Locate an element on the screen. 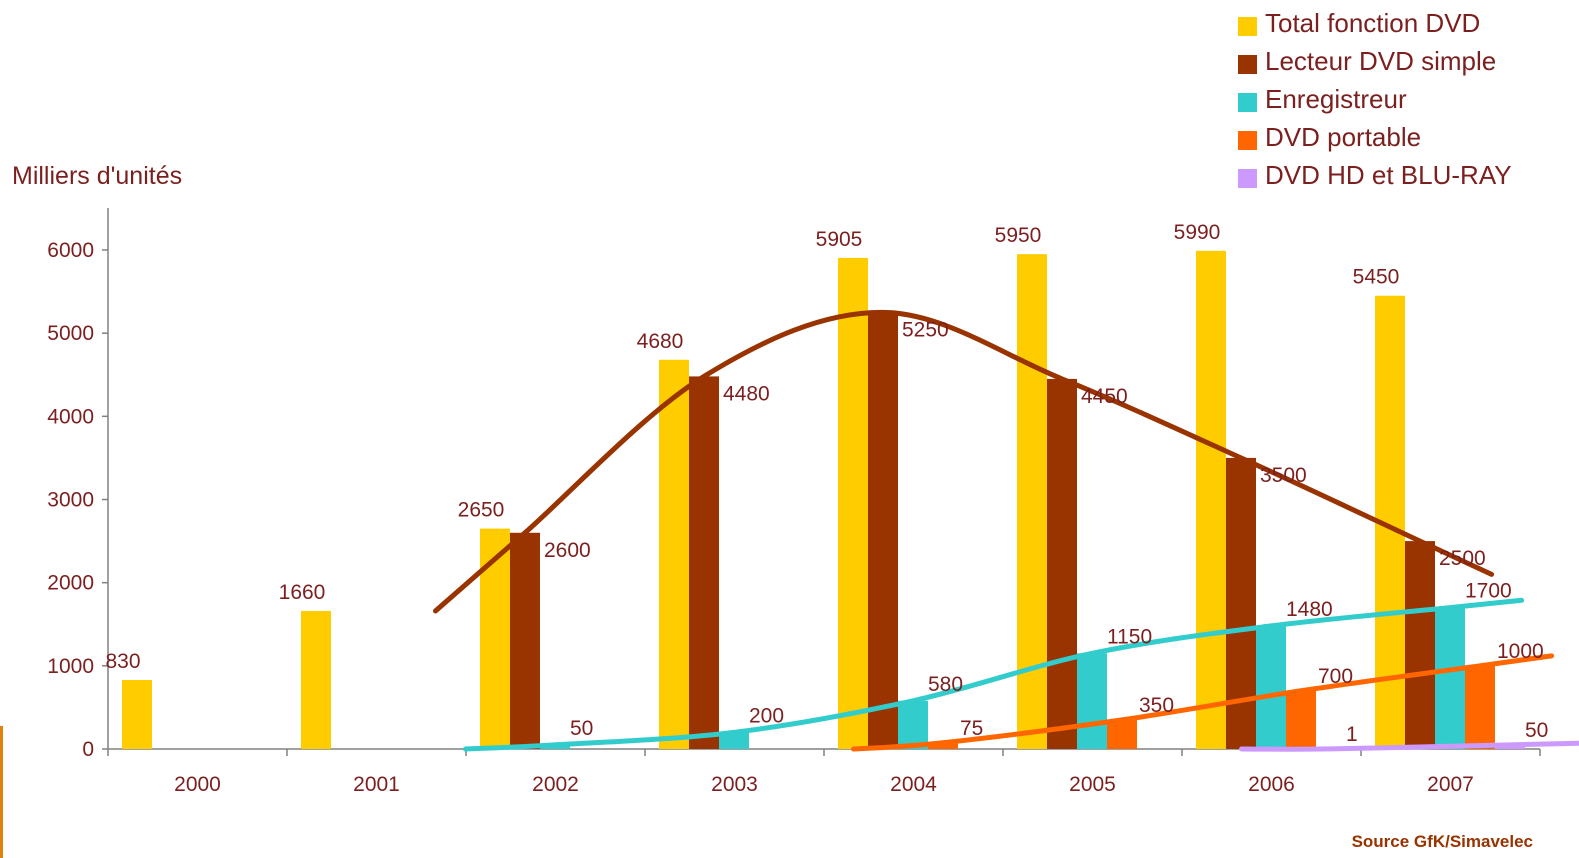 Image resolution: width=1579 pixels, height=858 pixels. y-axis-label: Milliers d'unités is located at coordinates (97, 176).